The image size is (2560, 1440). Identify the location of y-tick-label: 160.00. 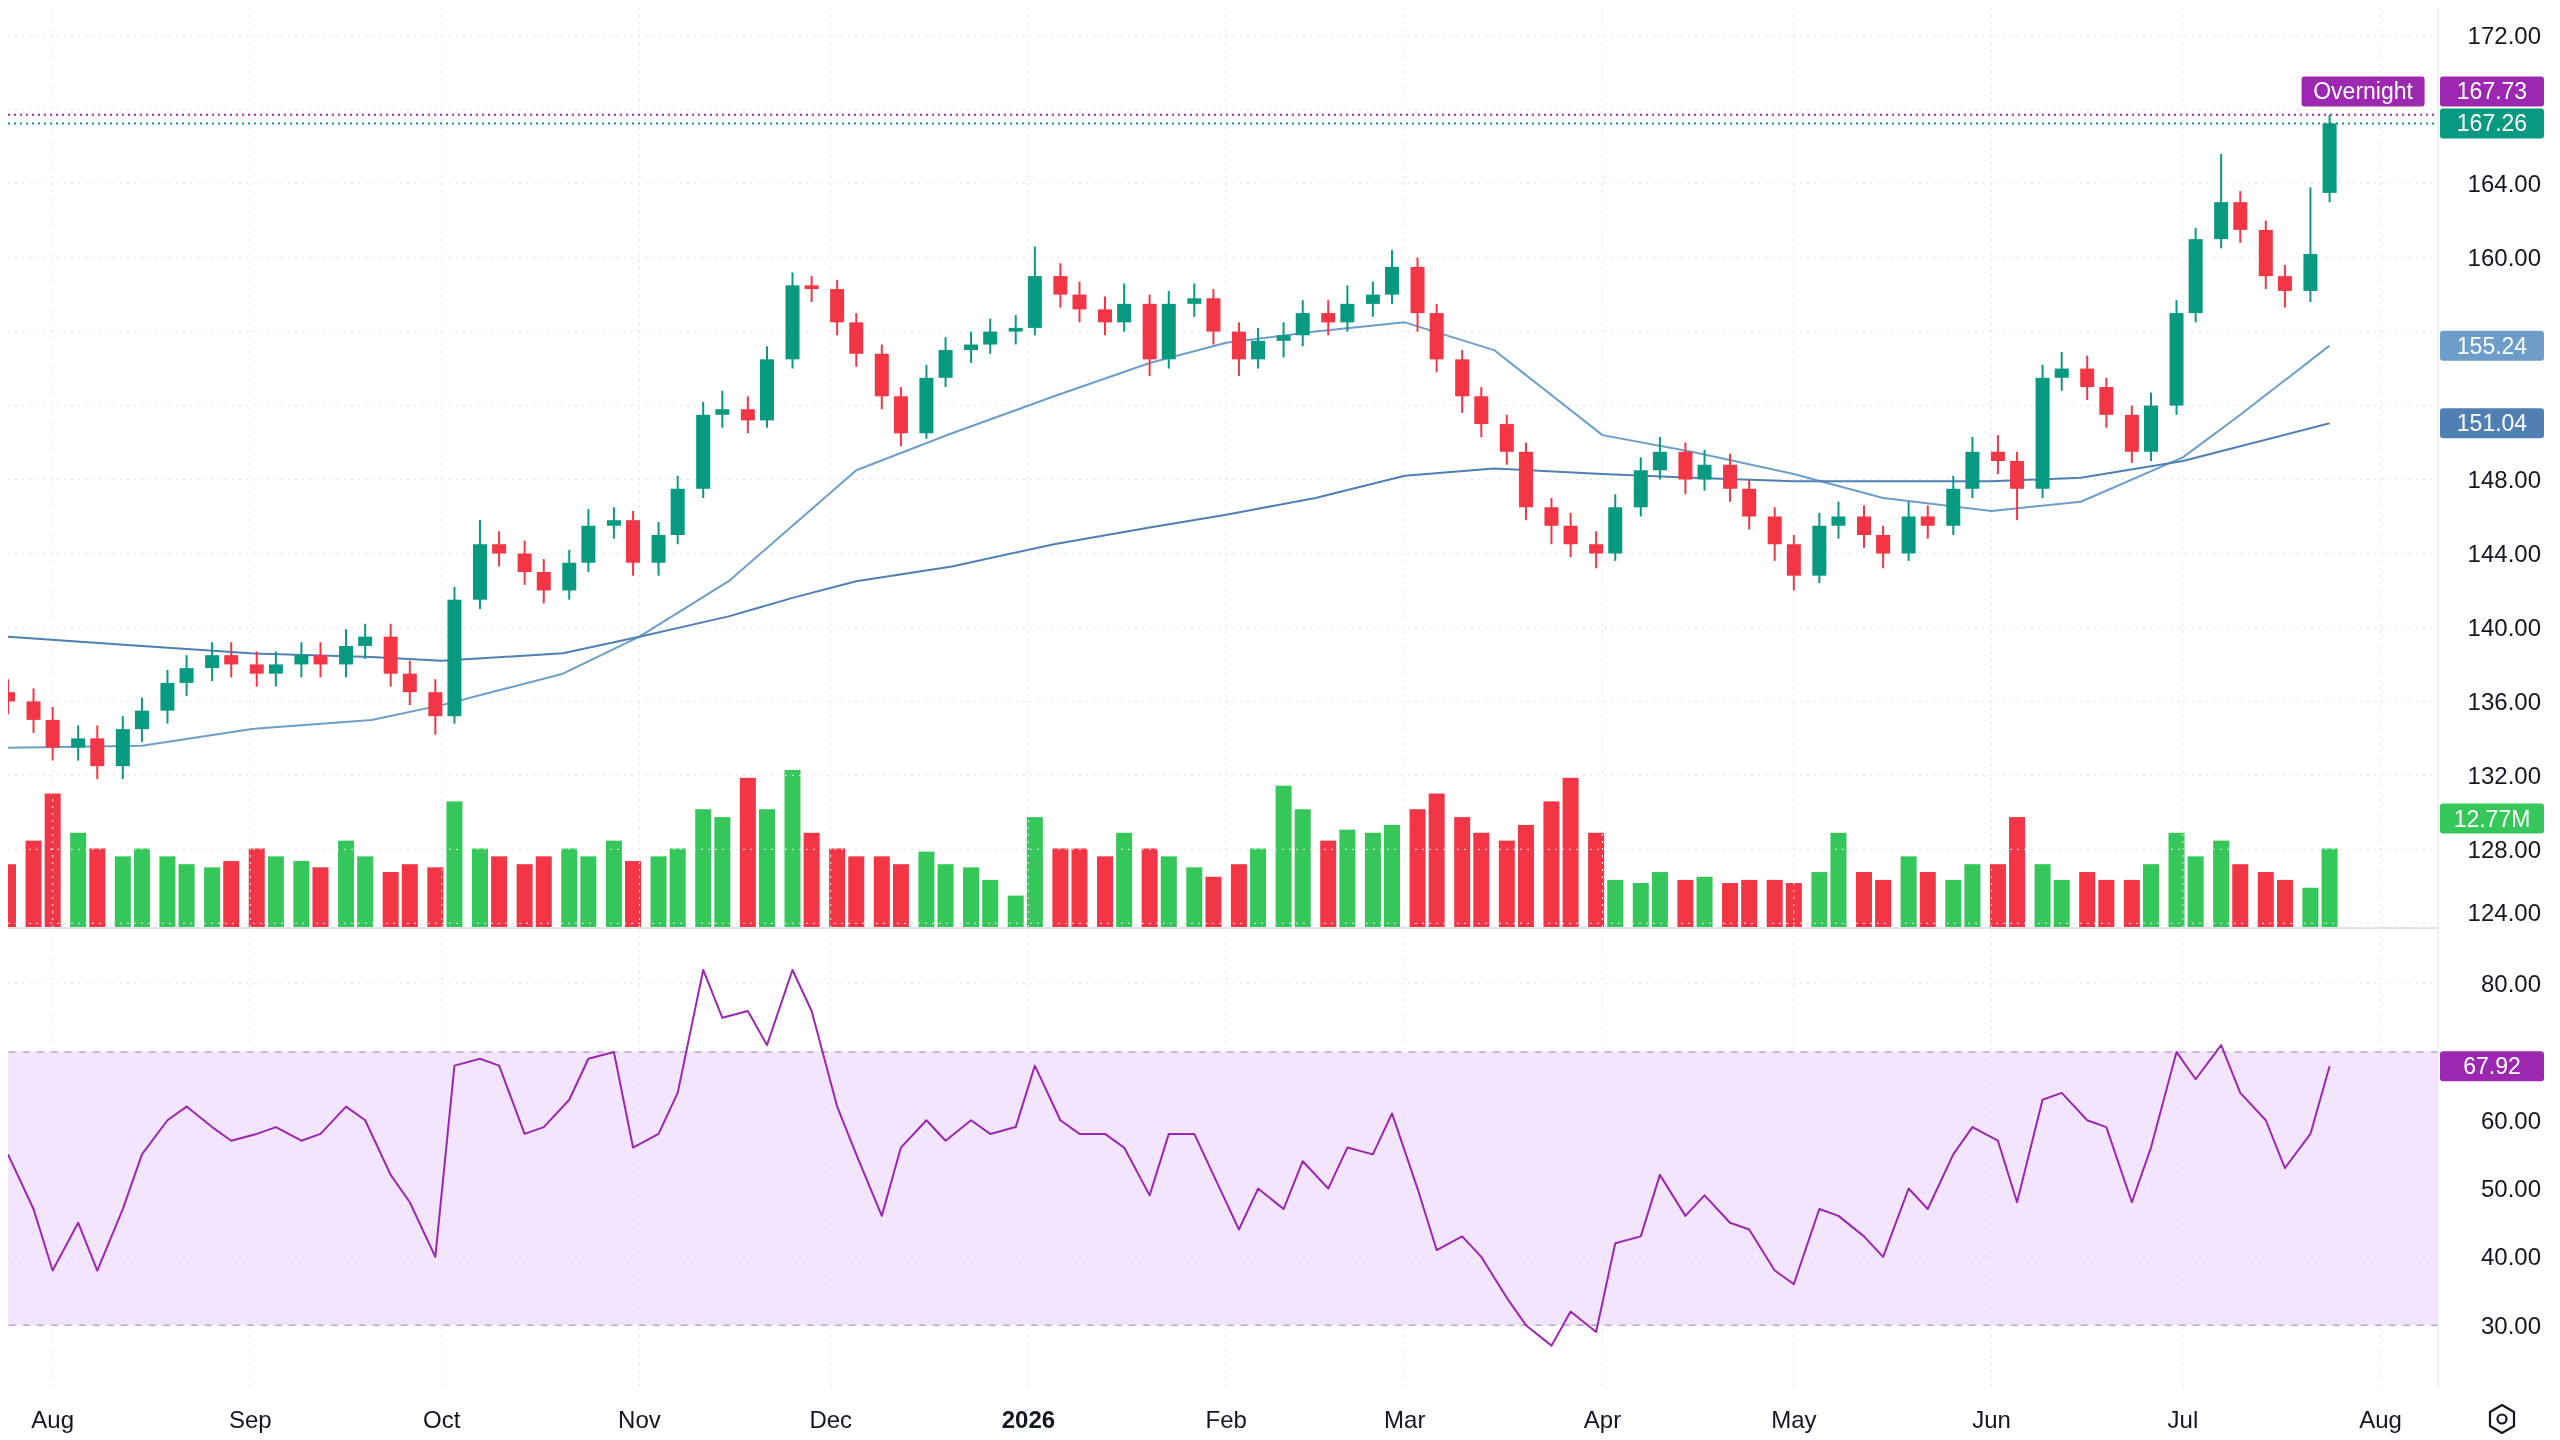
(2504, 258).